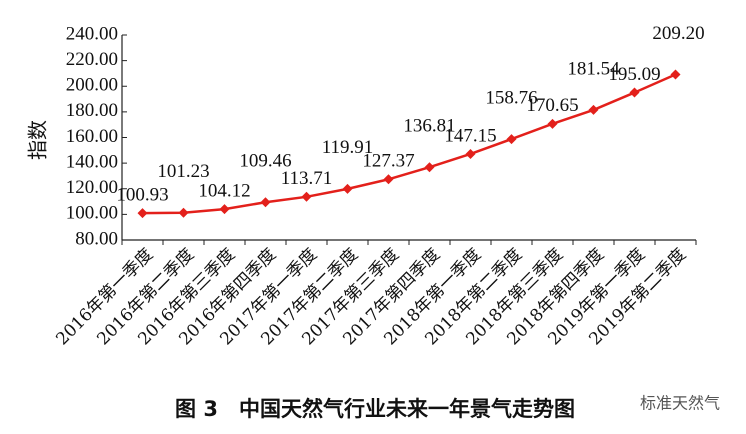 This screenshot has height=434, width=746. What do you see at coordinates (307, 178) in the screenshot?
I see `value-label: 113.71` at bounding box center [307, 178].